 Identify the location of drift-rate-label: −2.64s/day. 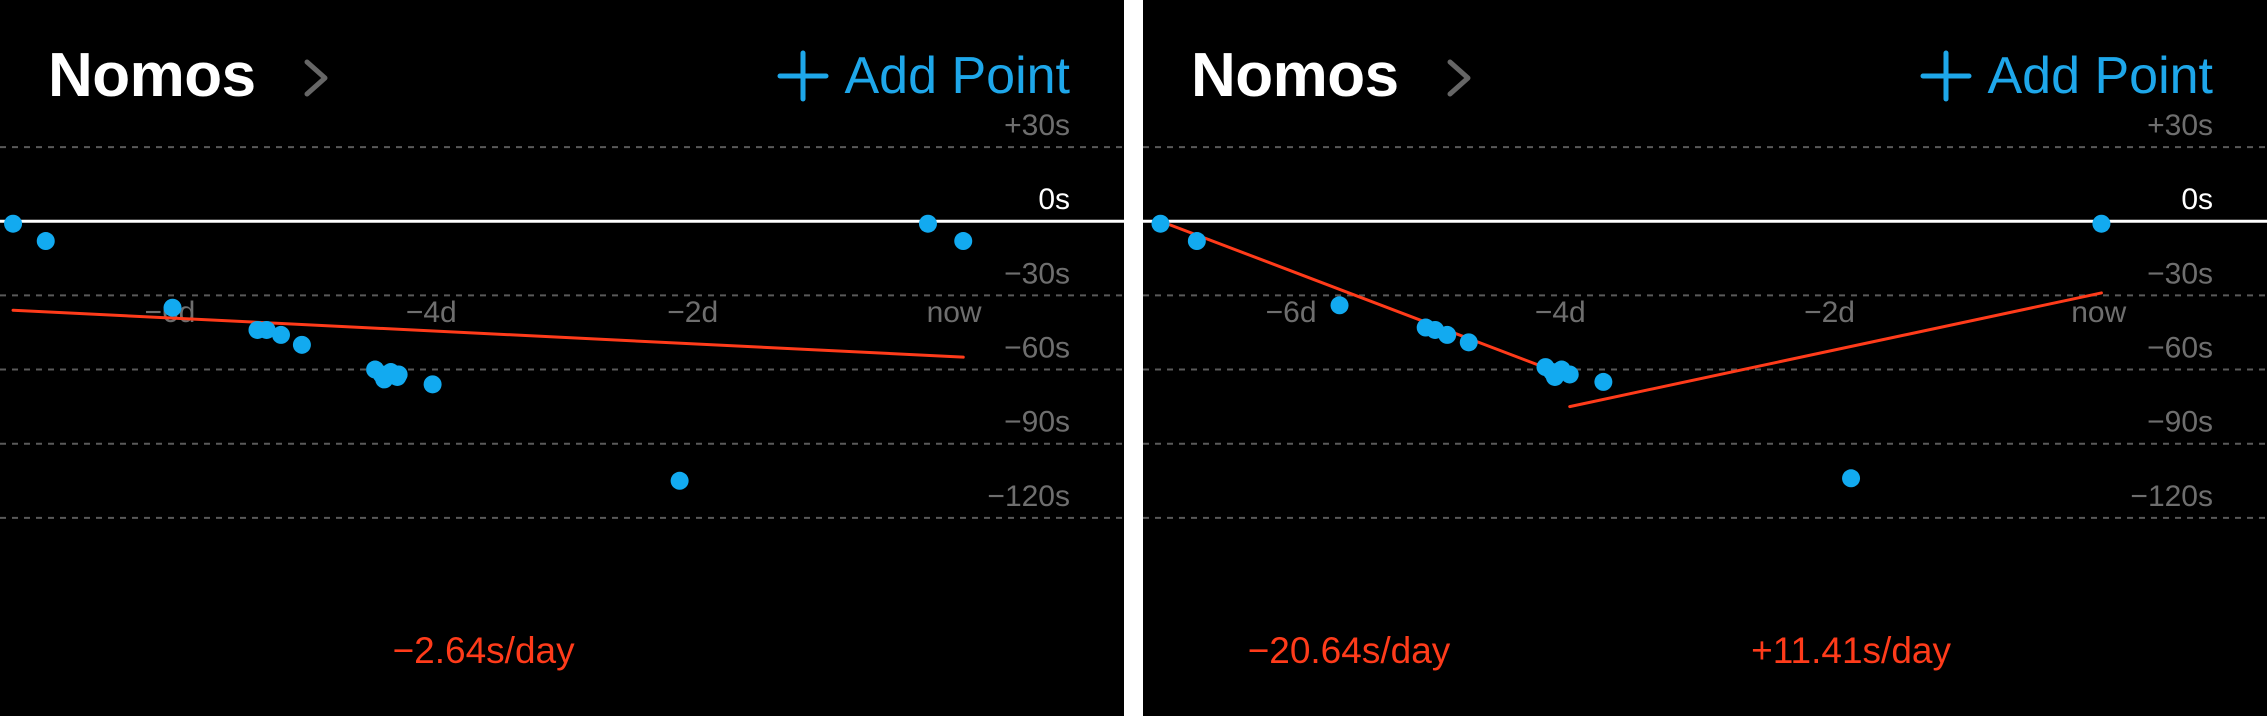
(483, 650).